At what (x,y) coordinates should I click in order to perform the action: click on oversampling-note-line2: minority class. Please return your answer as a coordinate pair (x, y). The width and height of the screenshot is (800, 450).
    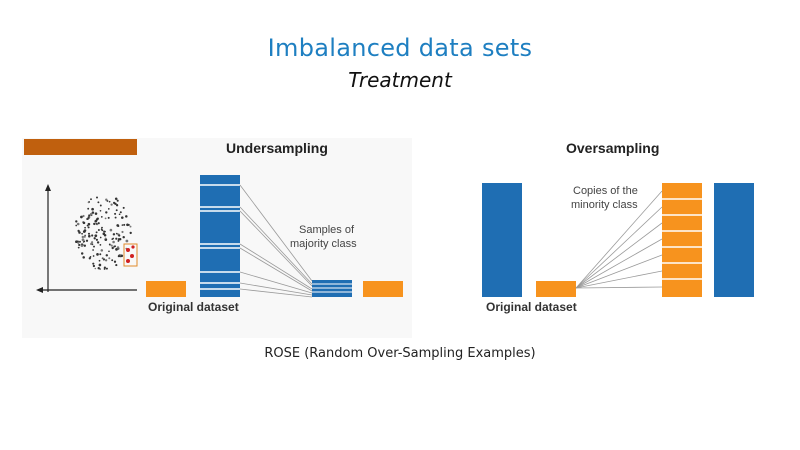
    Looking at the image, I should click on (604, 205).